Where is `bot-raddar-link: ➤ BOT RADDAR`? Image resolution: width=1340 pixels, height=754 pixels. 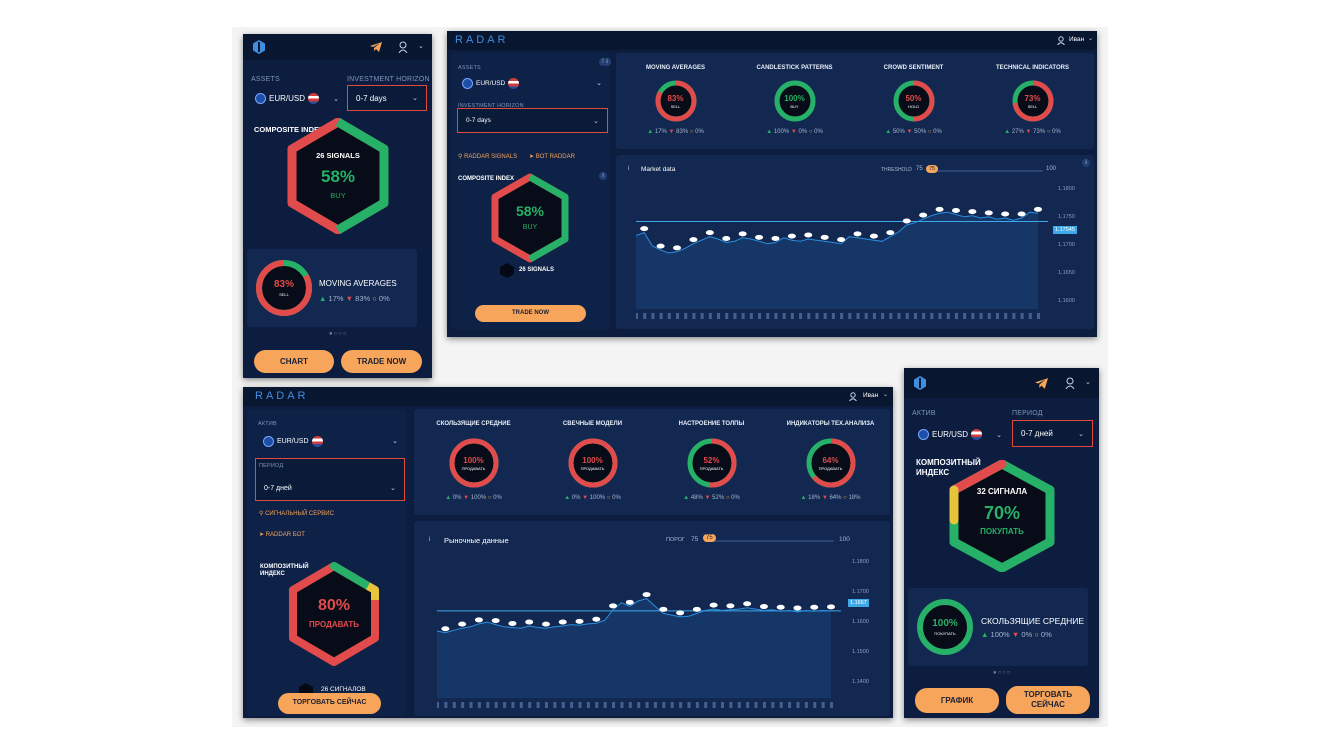 bot-raddar-link: ➤ BOT RADDAR is located at coordinates (552, 157).